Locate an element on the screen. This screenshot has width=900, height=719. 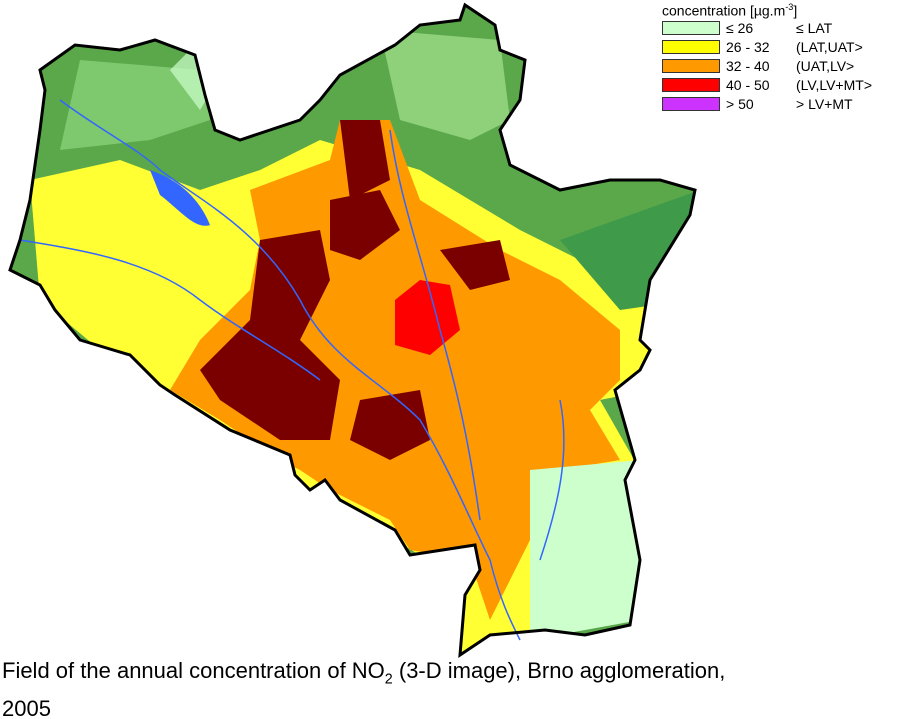
legend-label: (LAT,UAT> is located at coordinates (829, 47).